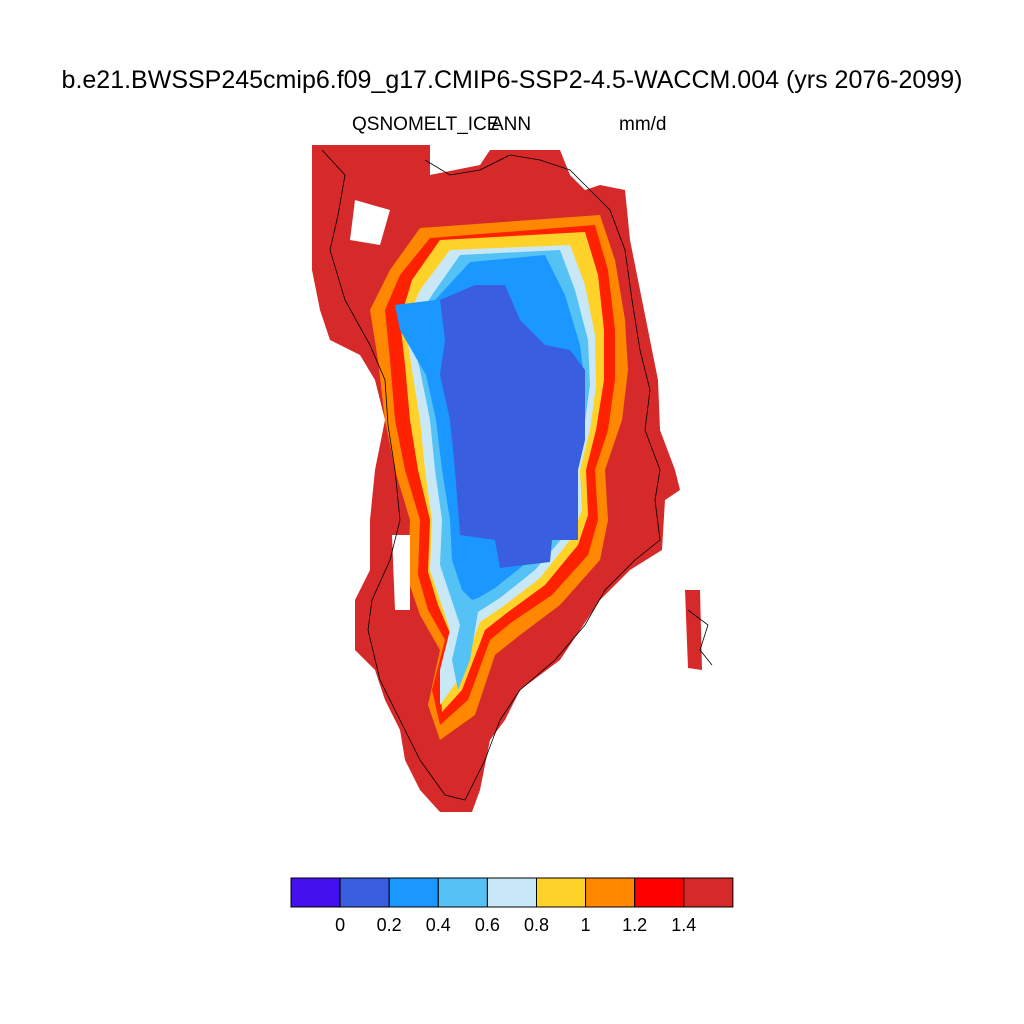 This screenshot has height=1024, width=1024. What do you see at coordinates (511, 124) in the screenshot?
I see `statistic-label: ANN` at bounding box center [511, 124].